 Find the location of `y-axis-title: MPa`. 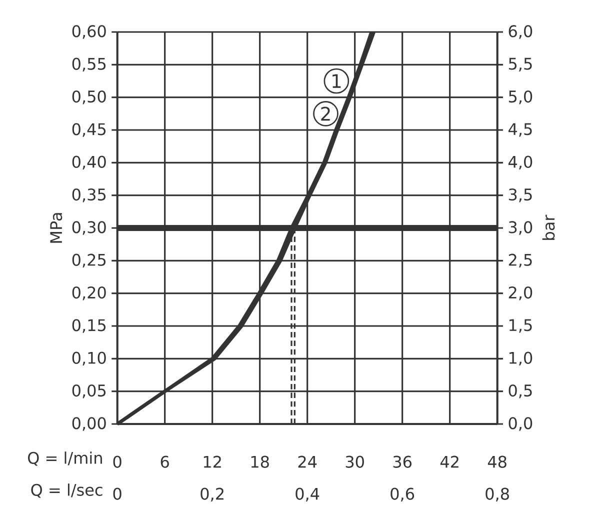

y-axis-title: MPa is located at coordinates (56, 228).